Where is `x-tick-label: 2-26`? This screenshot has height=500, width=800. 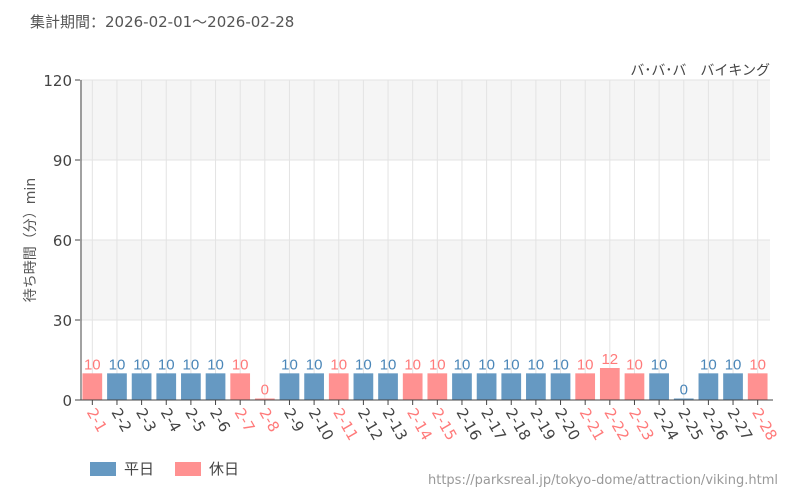
x-tick-label: 2-26 is located at coordinates (715, 424).